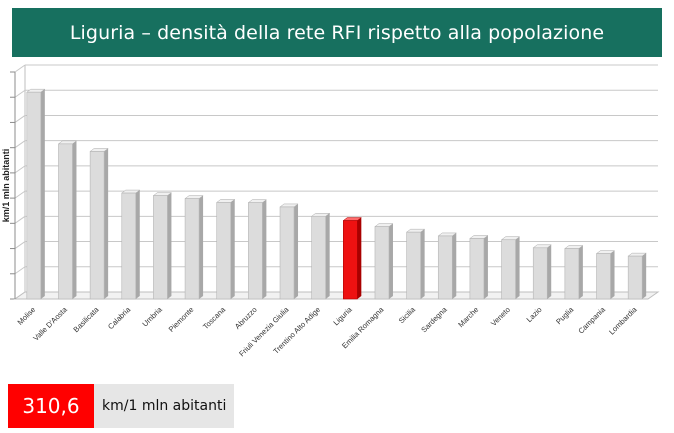  What do you see at coordinates (413, 265) in the screenshot?
I see `bar-sicilia` at bounding box center [413, 265].